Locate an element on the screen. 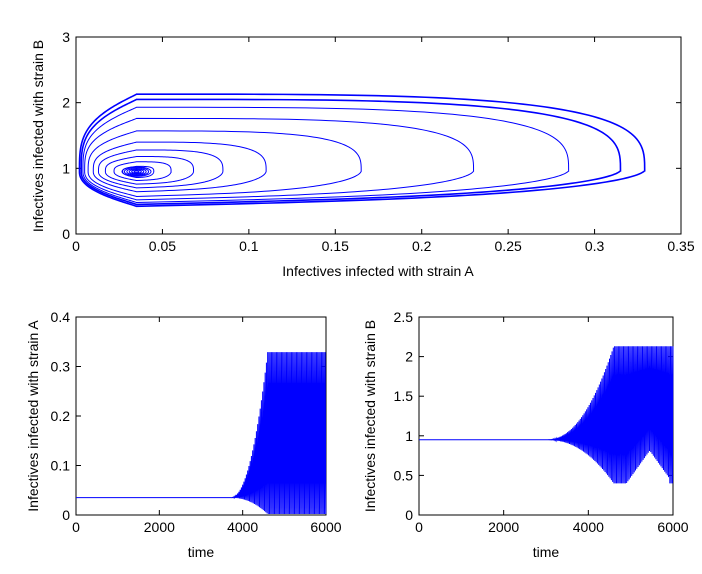 This screenshot has width=702, height=574. y-tick-label: 0.5 is located at coordinates (404, 475).